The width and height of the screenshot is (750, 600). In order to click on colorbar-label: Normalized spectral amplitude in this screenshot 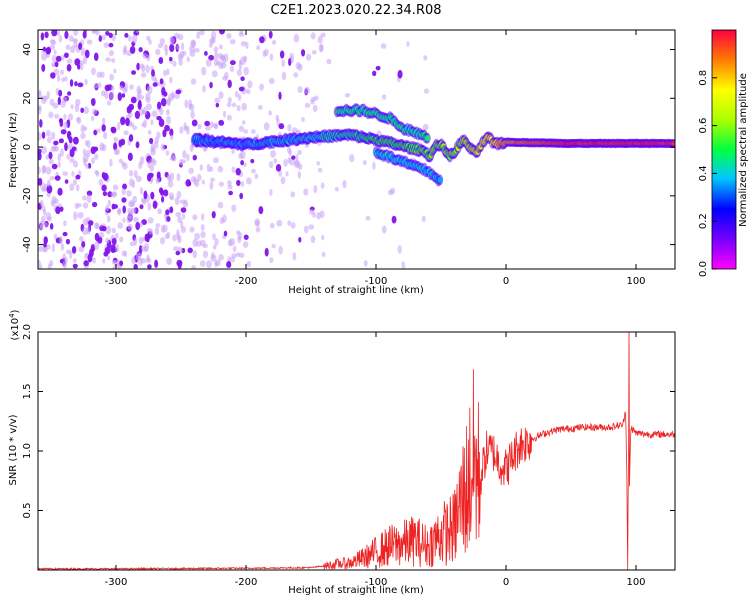, I will do `click(743, 150)`.